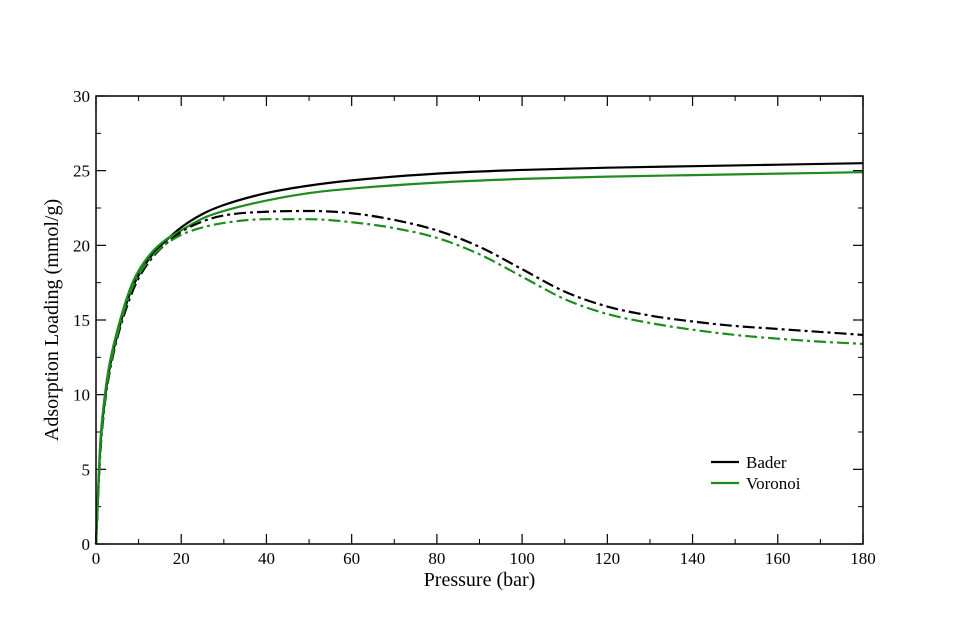  What do you see at coordinates (608, 558) in the screenshot?
I see `x-tick-label: 120` at bounding box center [608, 558].